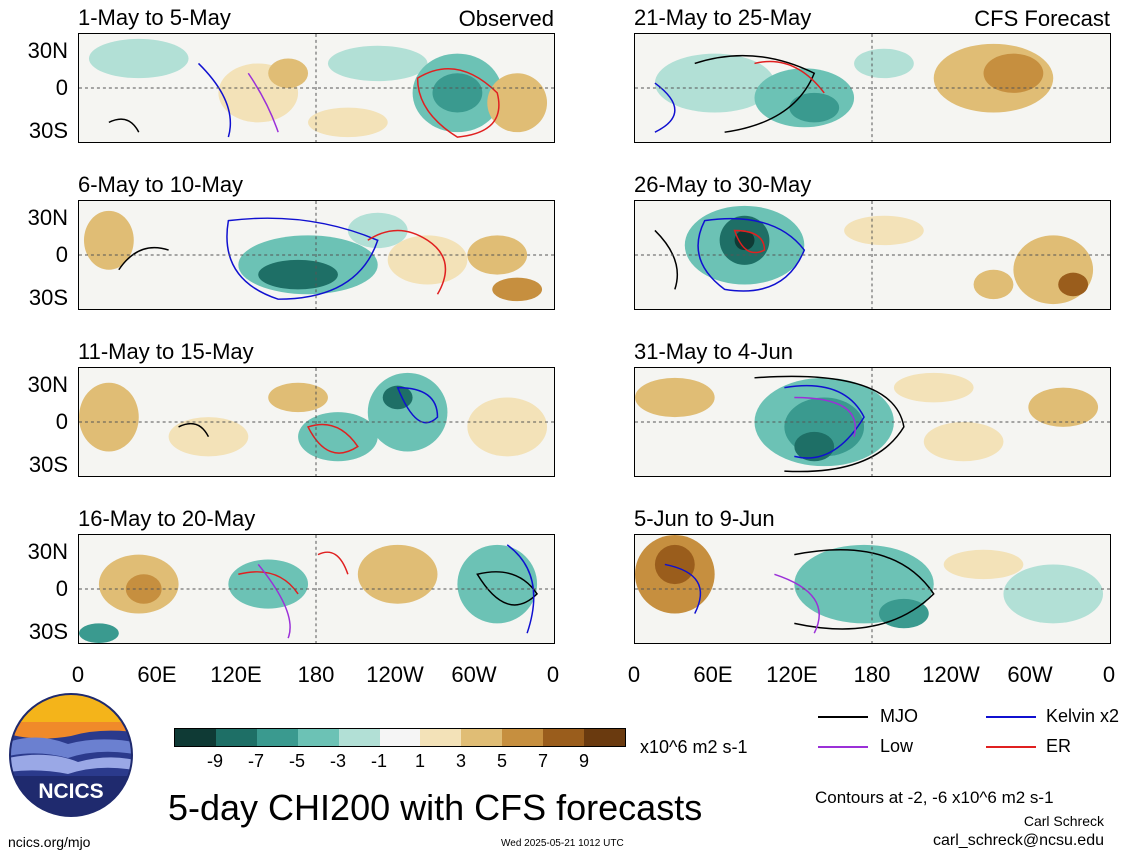  What do you see at coordinates (154, 17) in the screenshot?
I see `panel-title-left-1: 1-May to 5-May` at bounding box center [154, 17].